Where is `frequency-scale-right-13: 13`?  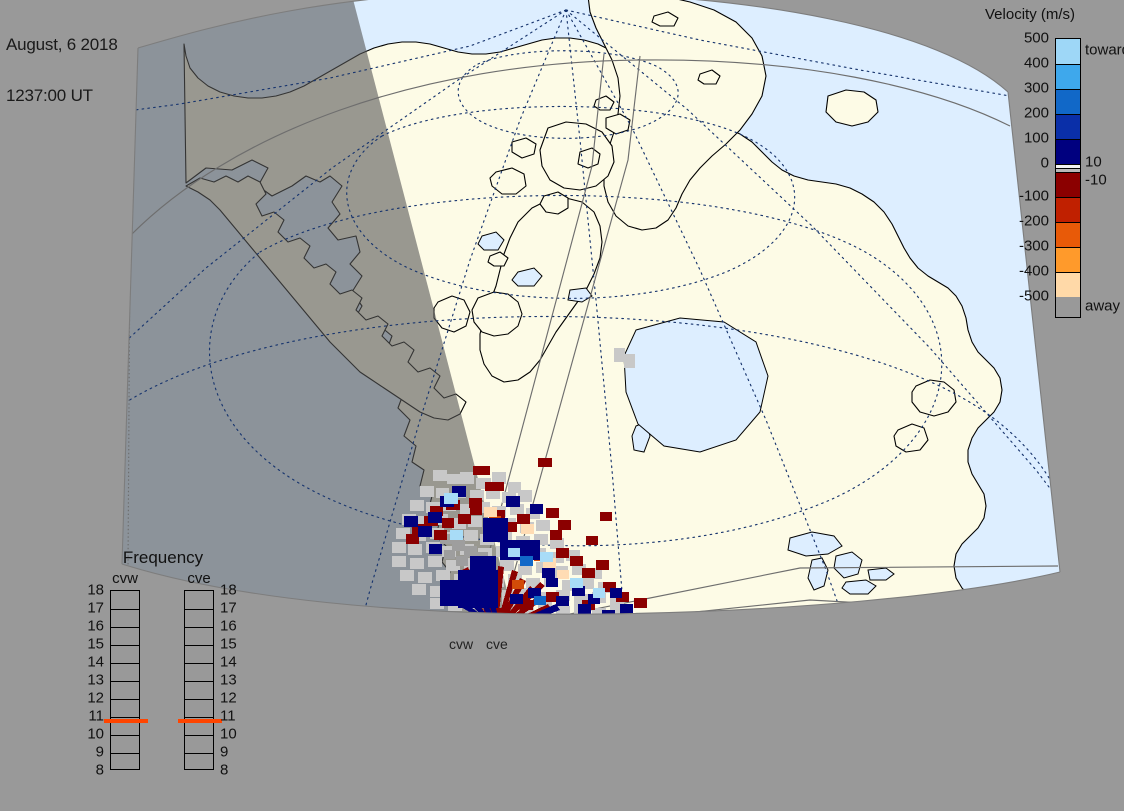 frequency-scale-right-13: 13 is located at coordinates (228, 680).